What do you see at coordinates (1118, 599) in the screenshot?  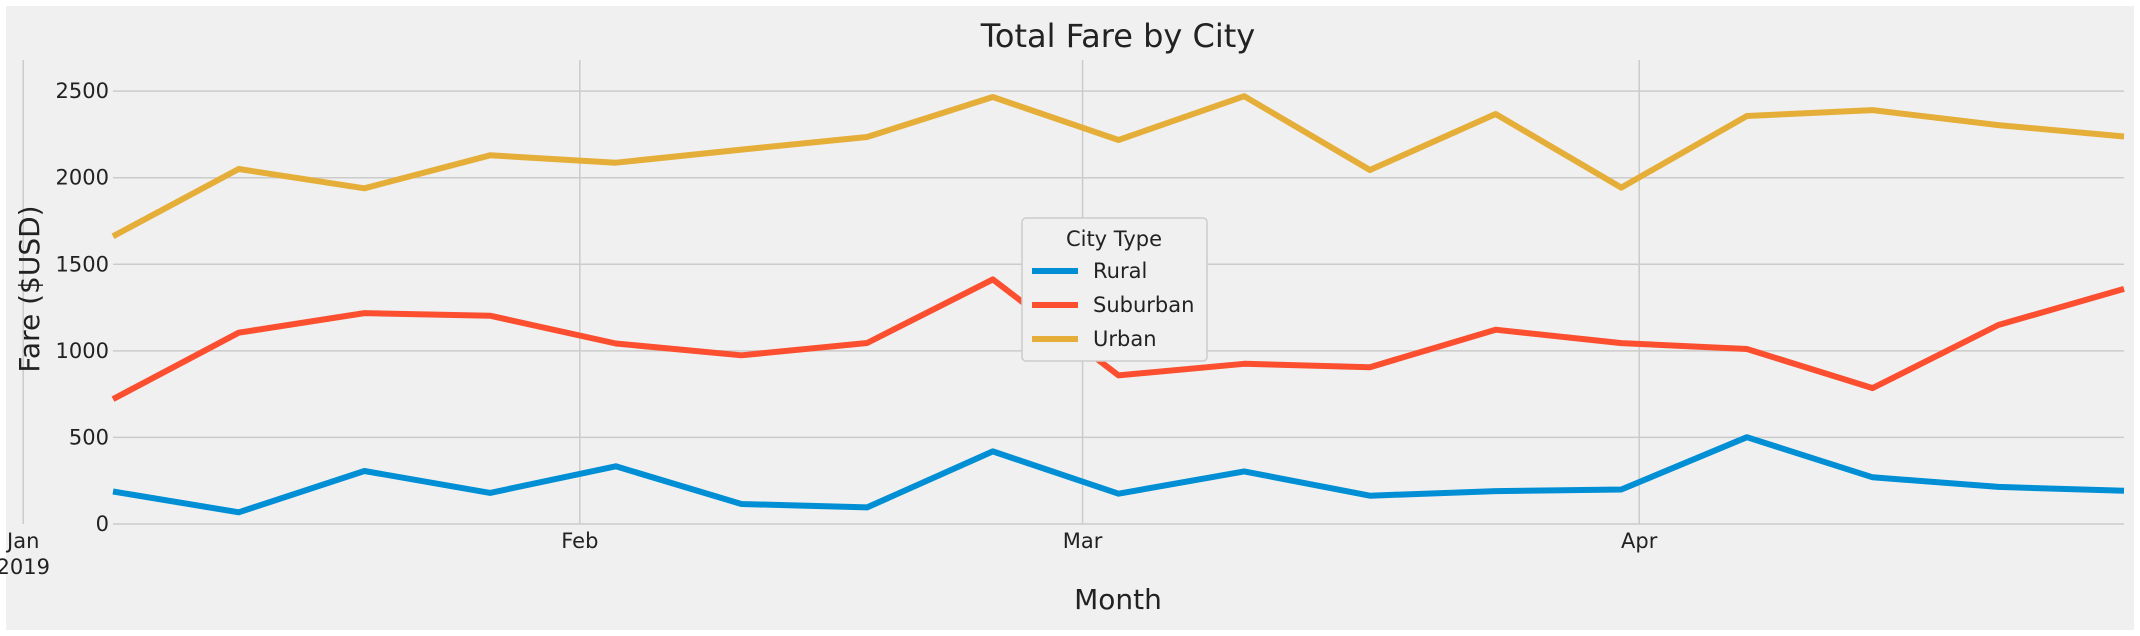 I see `x-axis-label: Month` at bounding box center [1118, 599].